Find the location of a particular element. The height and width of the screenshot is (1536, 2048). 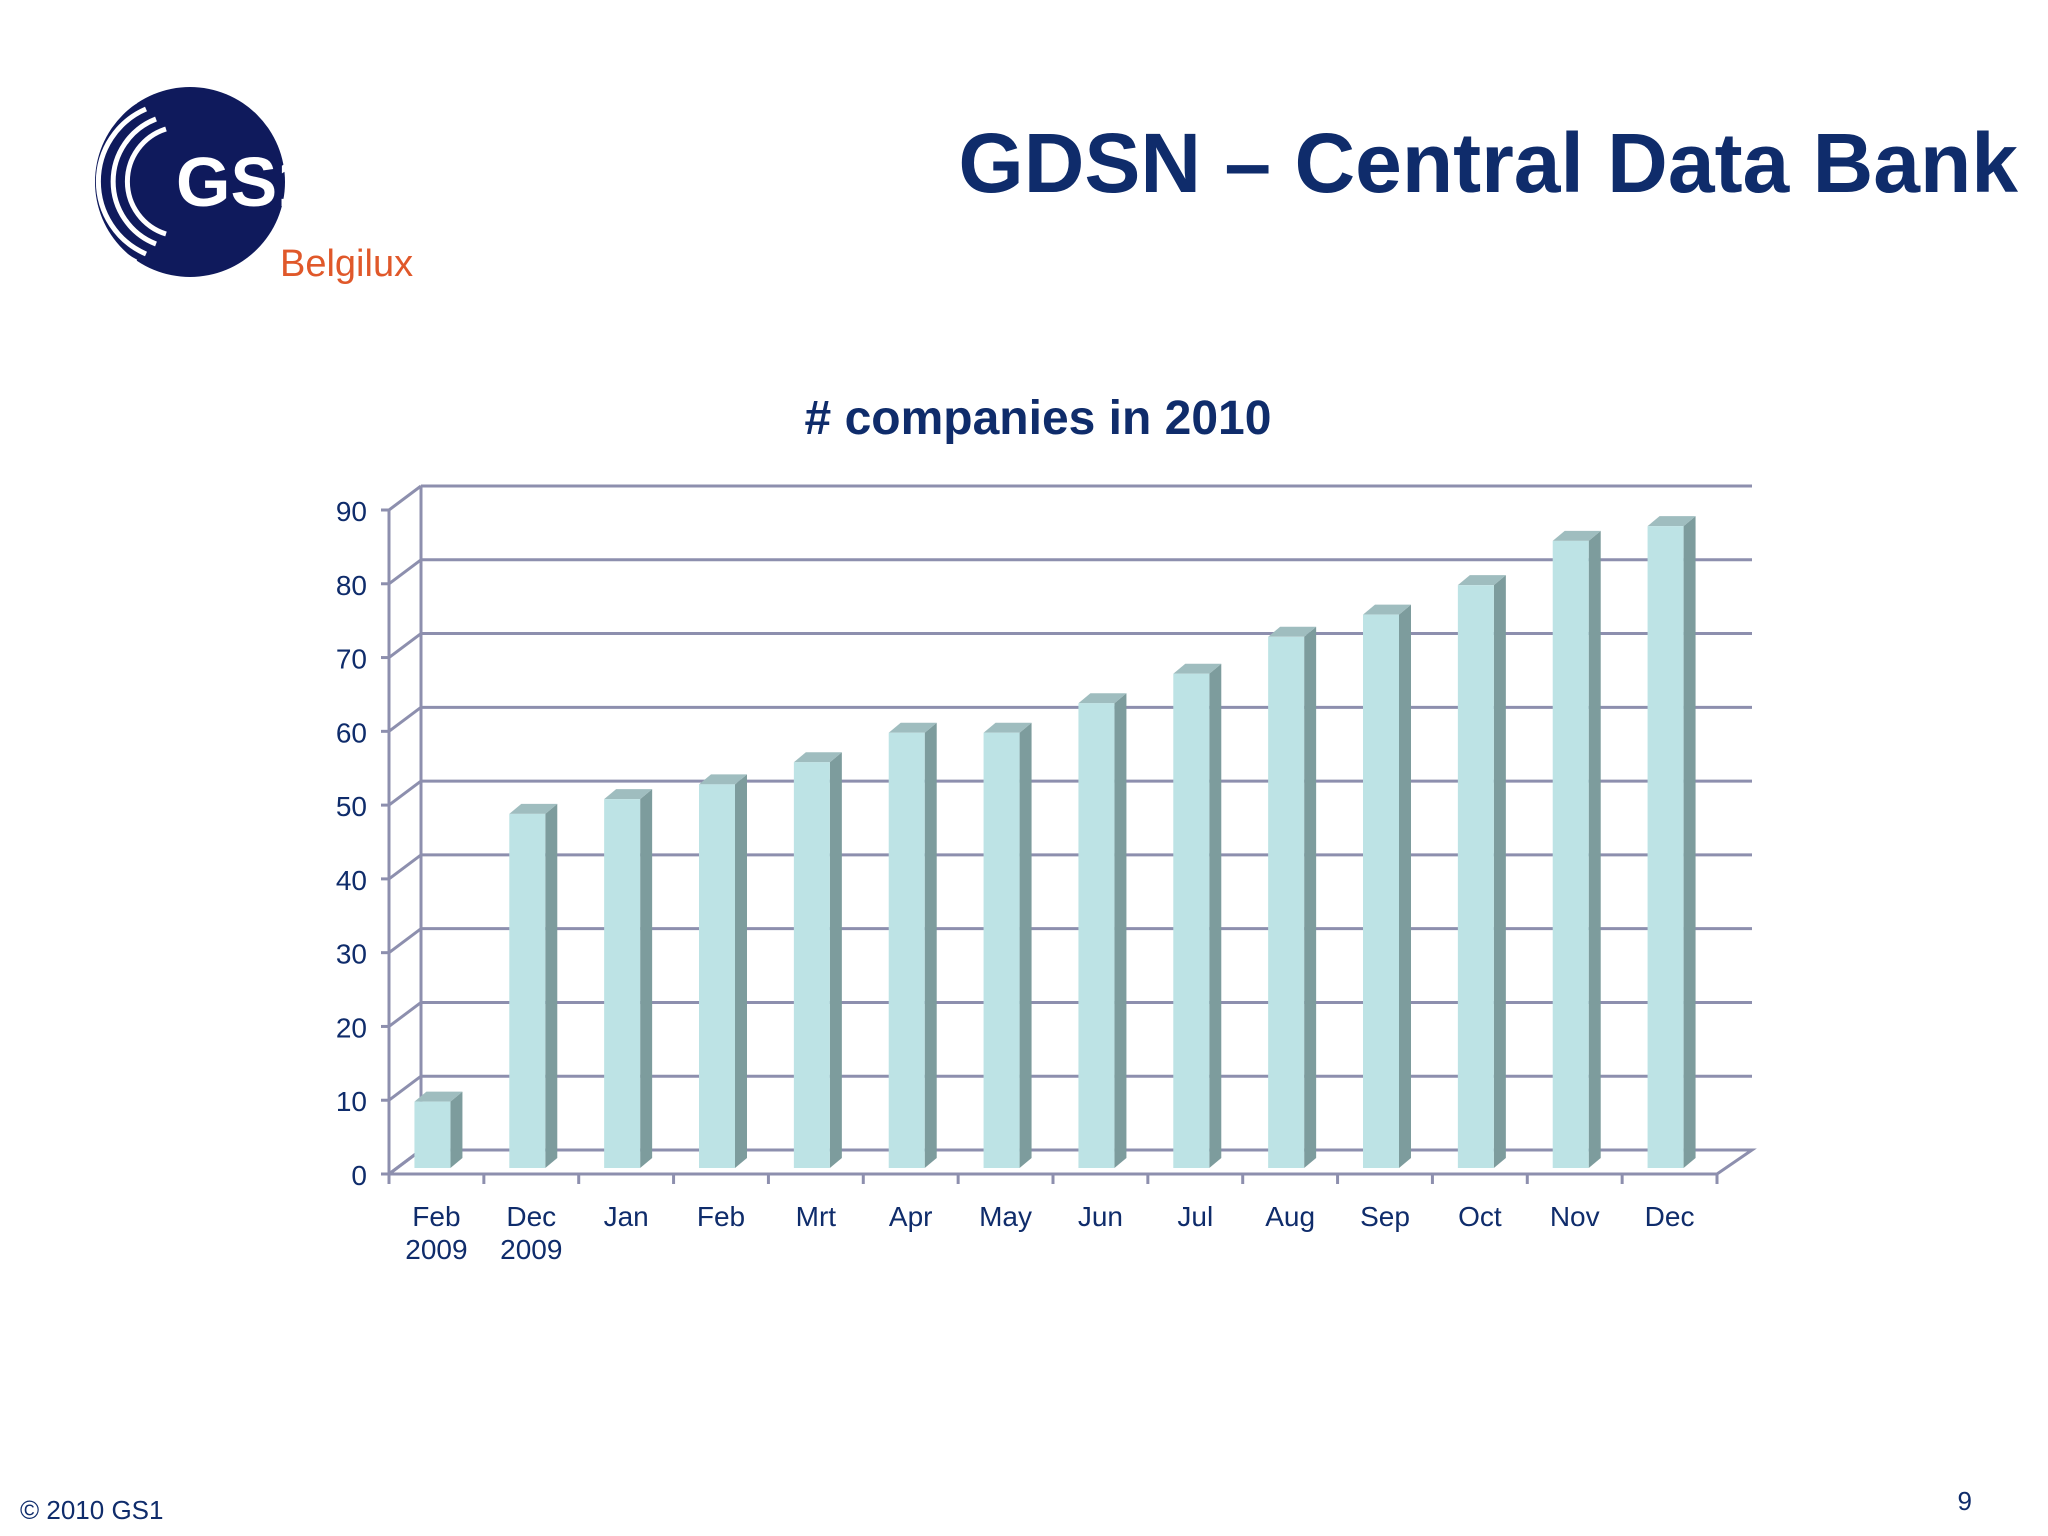

logo-arcs-icon is located at coordinates (127, 181).